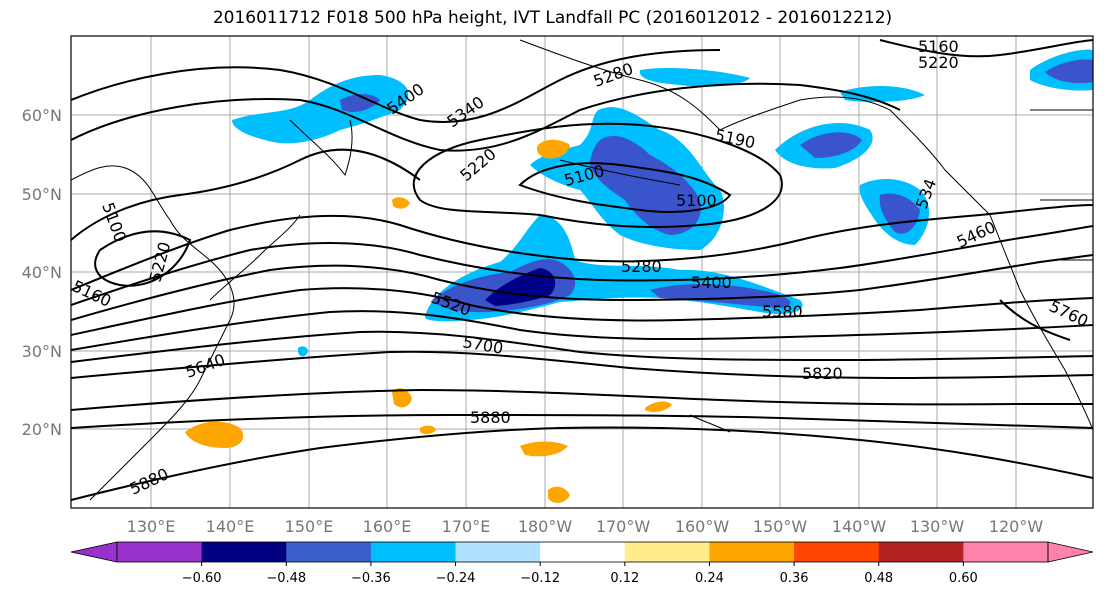  Describe the element at coordinates (42, 429) in the screenshot. I see `lat-label: 20°N` at that location.